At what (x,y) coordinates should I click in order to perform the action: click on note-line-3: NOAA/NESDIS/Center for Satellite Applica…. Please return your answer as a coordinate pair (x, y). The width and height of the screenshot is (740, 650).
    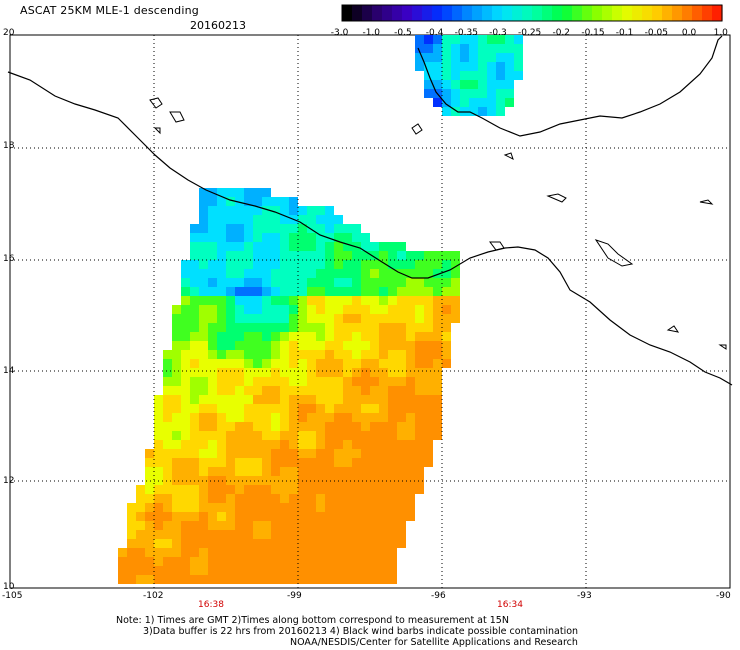
    Looking at the image, I should click on (434, 642).